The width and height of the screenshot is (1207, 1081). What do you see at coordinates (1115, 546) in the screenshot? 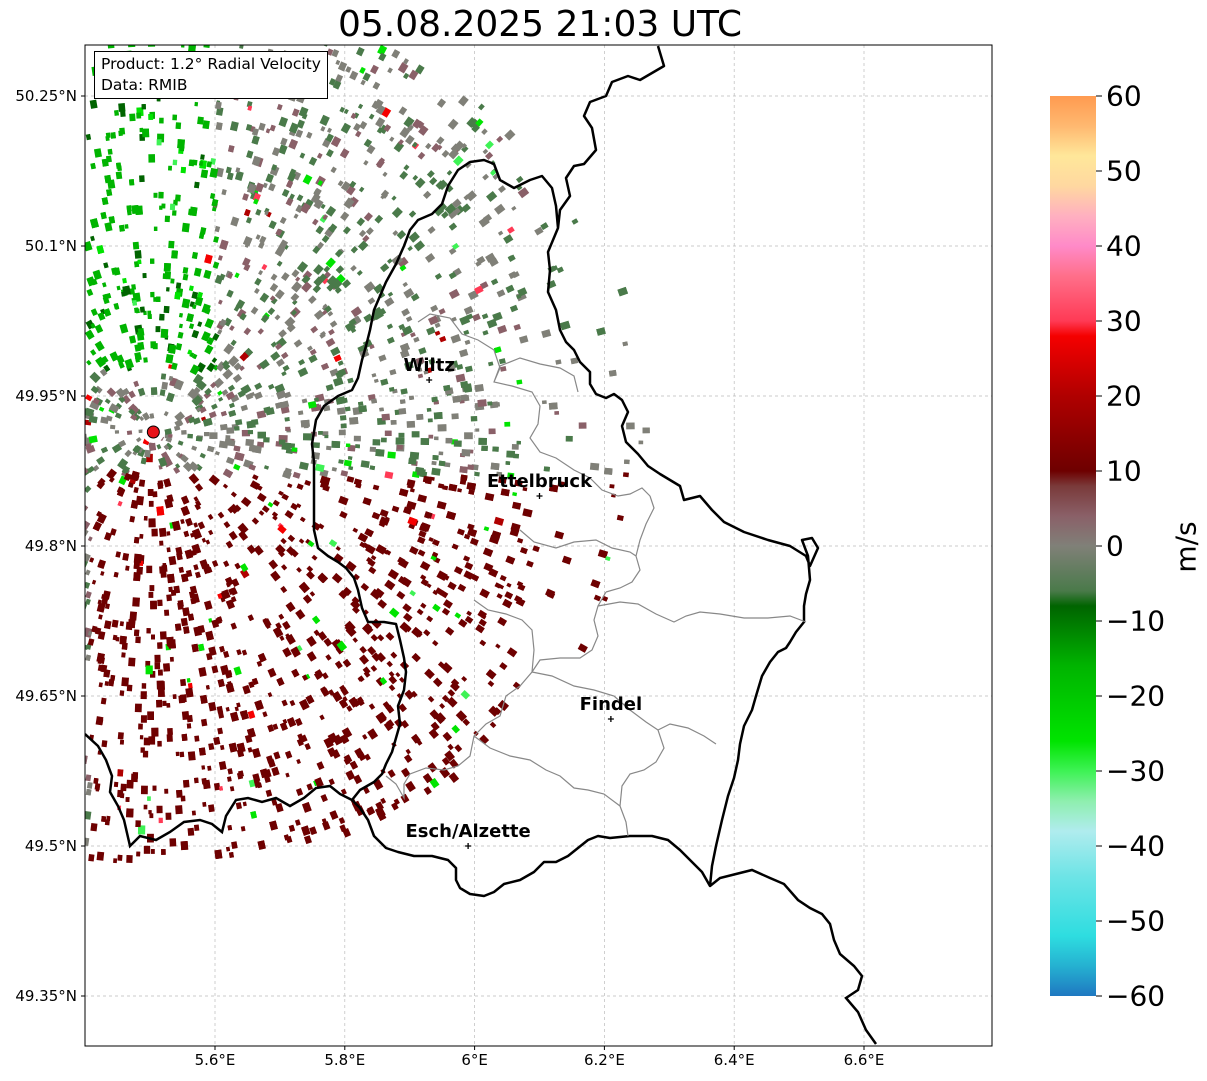
I see `colorbar-tick-label: 0` at bounding box center [1115, 546].